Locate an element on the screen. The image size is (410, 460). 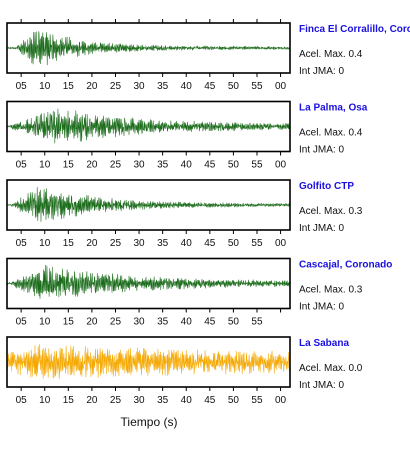
station-name: Cascajal, Coronado is located at coordinates (345, 265).